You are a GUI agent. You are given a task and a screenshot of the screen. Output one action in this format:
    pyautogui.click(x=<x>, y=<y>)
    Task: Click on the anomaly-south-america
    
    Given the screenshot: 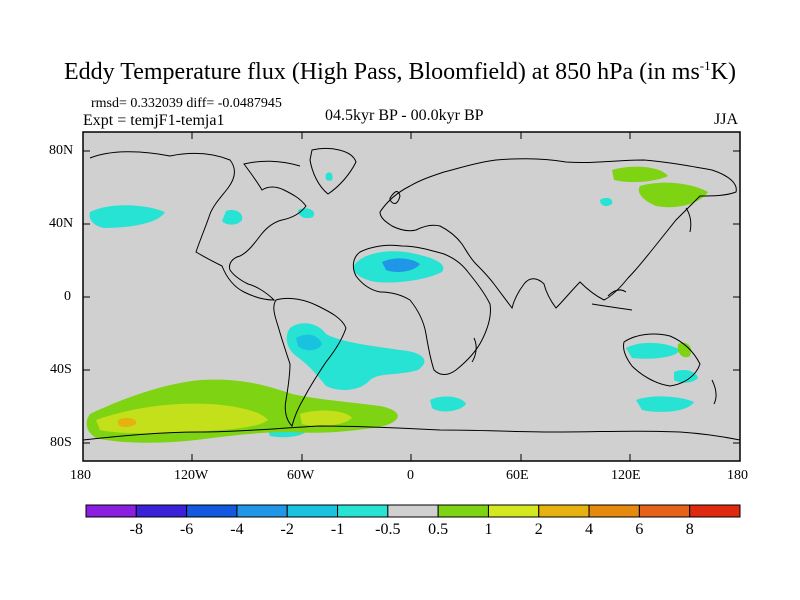 What is the action you would take?
    pyautogui.click(x=355, y=356)
    